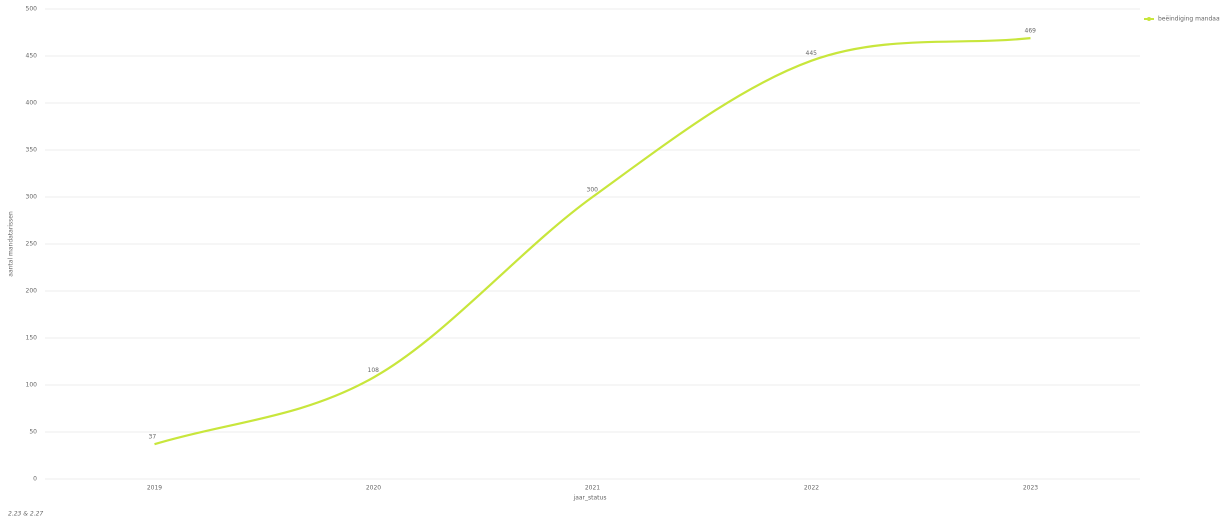 This screenshot has height=521, width=1220. What do you see at coordinates (32, 338) in the screenshot?
I see `y-tick-label: 150` at bounding box center [32, 338].